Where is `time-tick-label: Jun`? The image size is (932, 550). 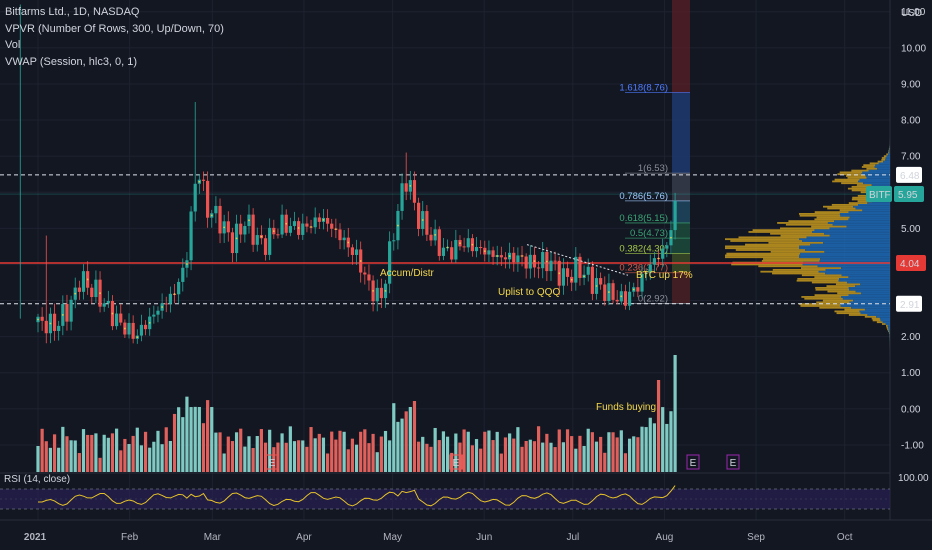
time-tick-label: Jun is located at coordinates (484, 537).